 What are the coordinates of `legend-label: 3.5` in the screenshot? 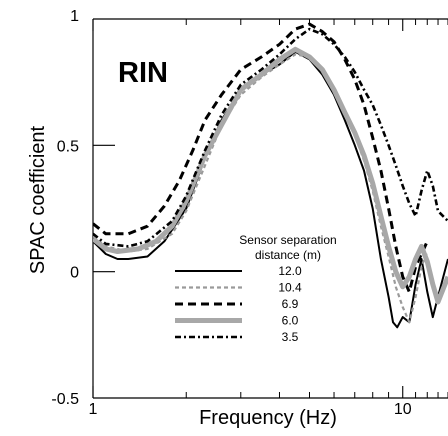 It's located at (290, 337).